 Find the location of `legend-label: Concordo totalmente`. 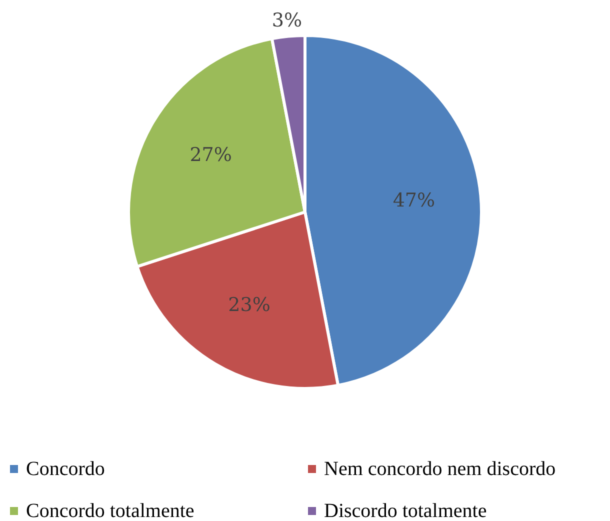

legend-label: Concordo totalmente is located at coordinates (110, 510).